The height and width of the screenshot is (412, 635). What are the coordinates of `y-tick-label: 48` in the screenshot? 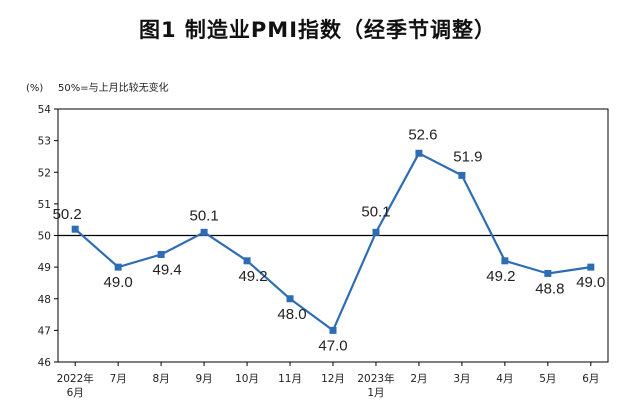 It's located at (44, 300).